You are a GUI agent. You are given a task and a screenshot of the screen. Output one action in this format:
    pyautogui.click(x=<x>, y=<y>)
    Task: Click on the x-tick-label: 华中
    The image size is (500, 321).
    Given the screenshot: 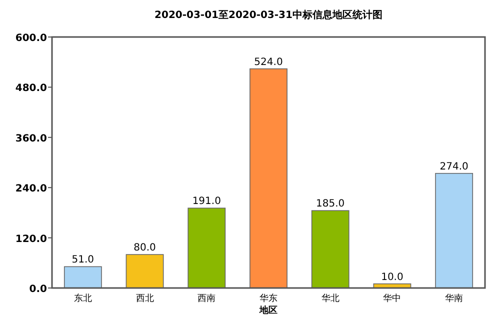 What is the action you would take?
    pyautogui.click(x=392, y=298)
    